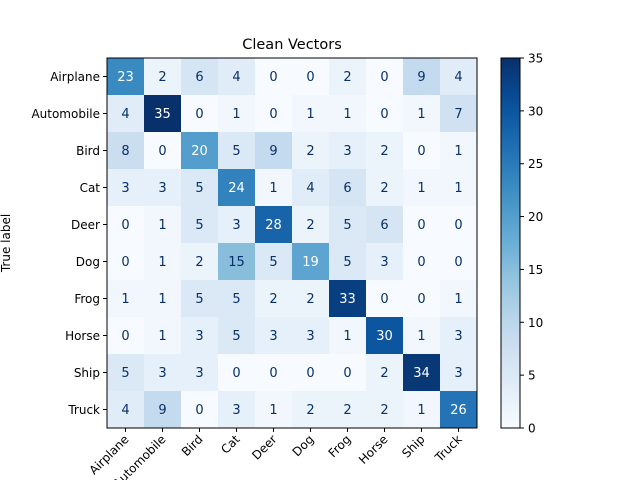  I want to click on cell-value-label: 9, so click(421, 77).